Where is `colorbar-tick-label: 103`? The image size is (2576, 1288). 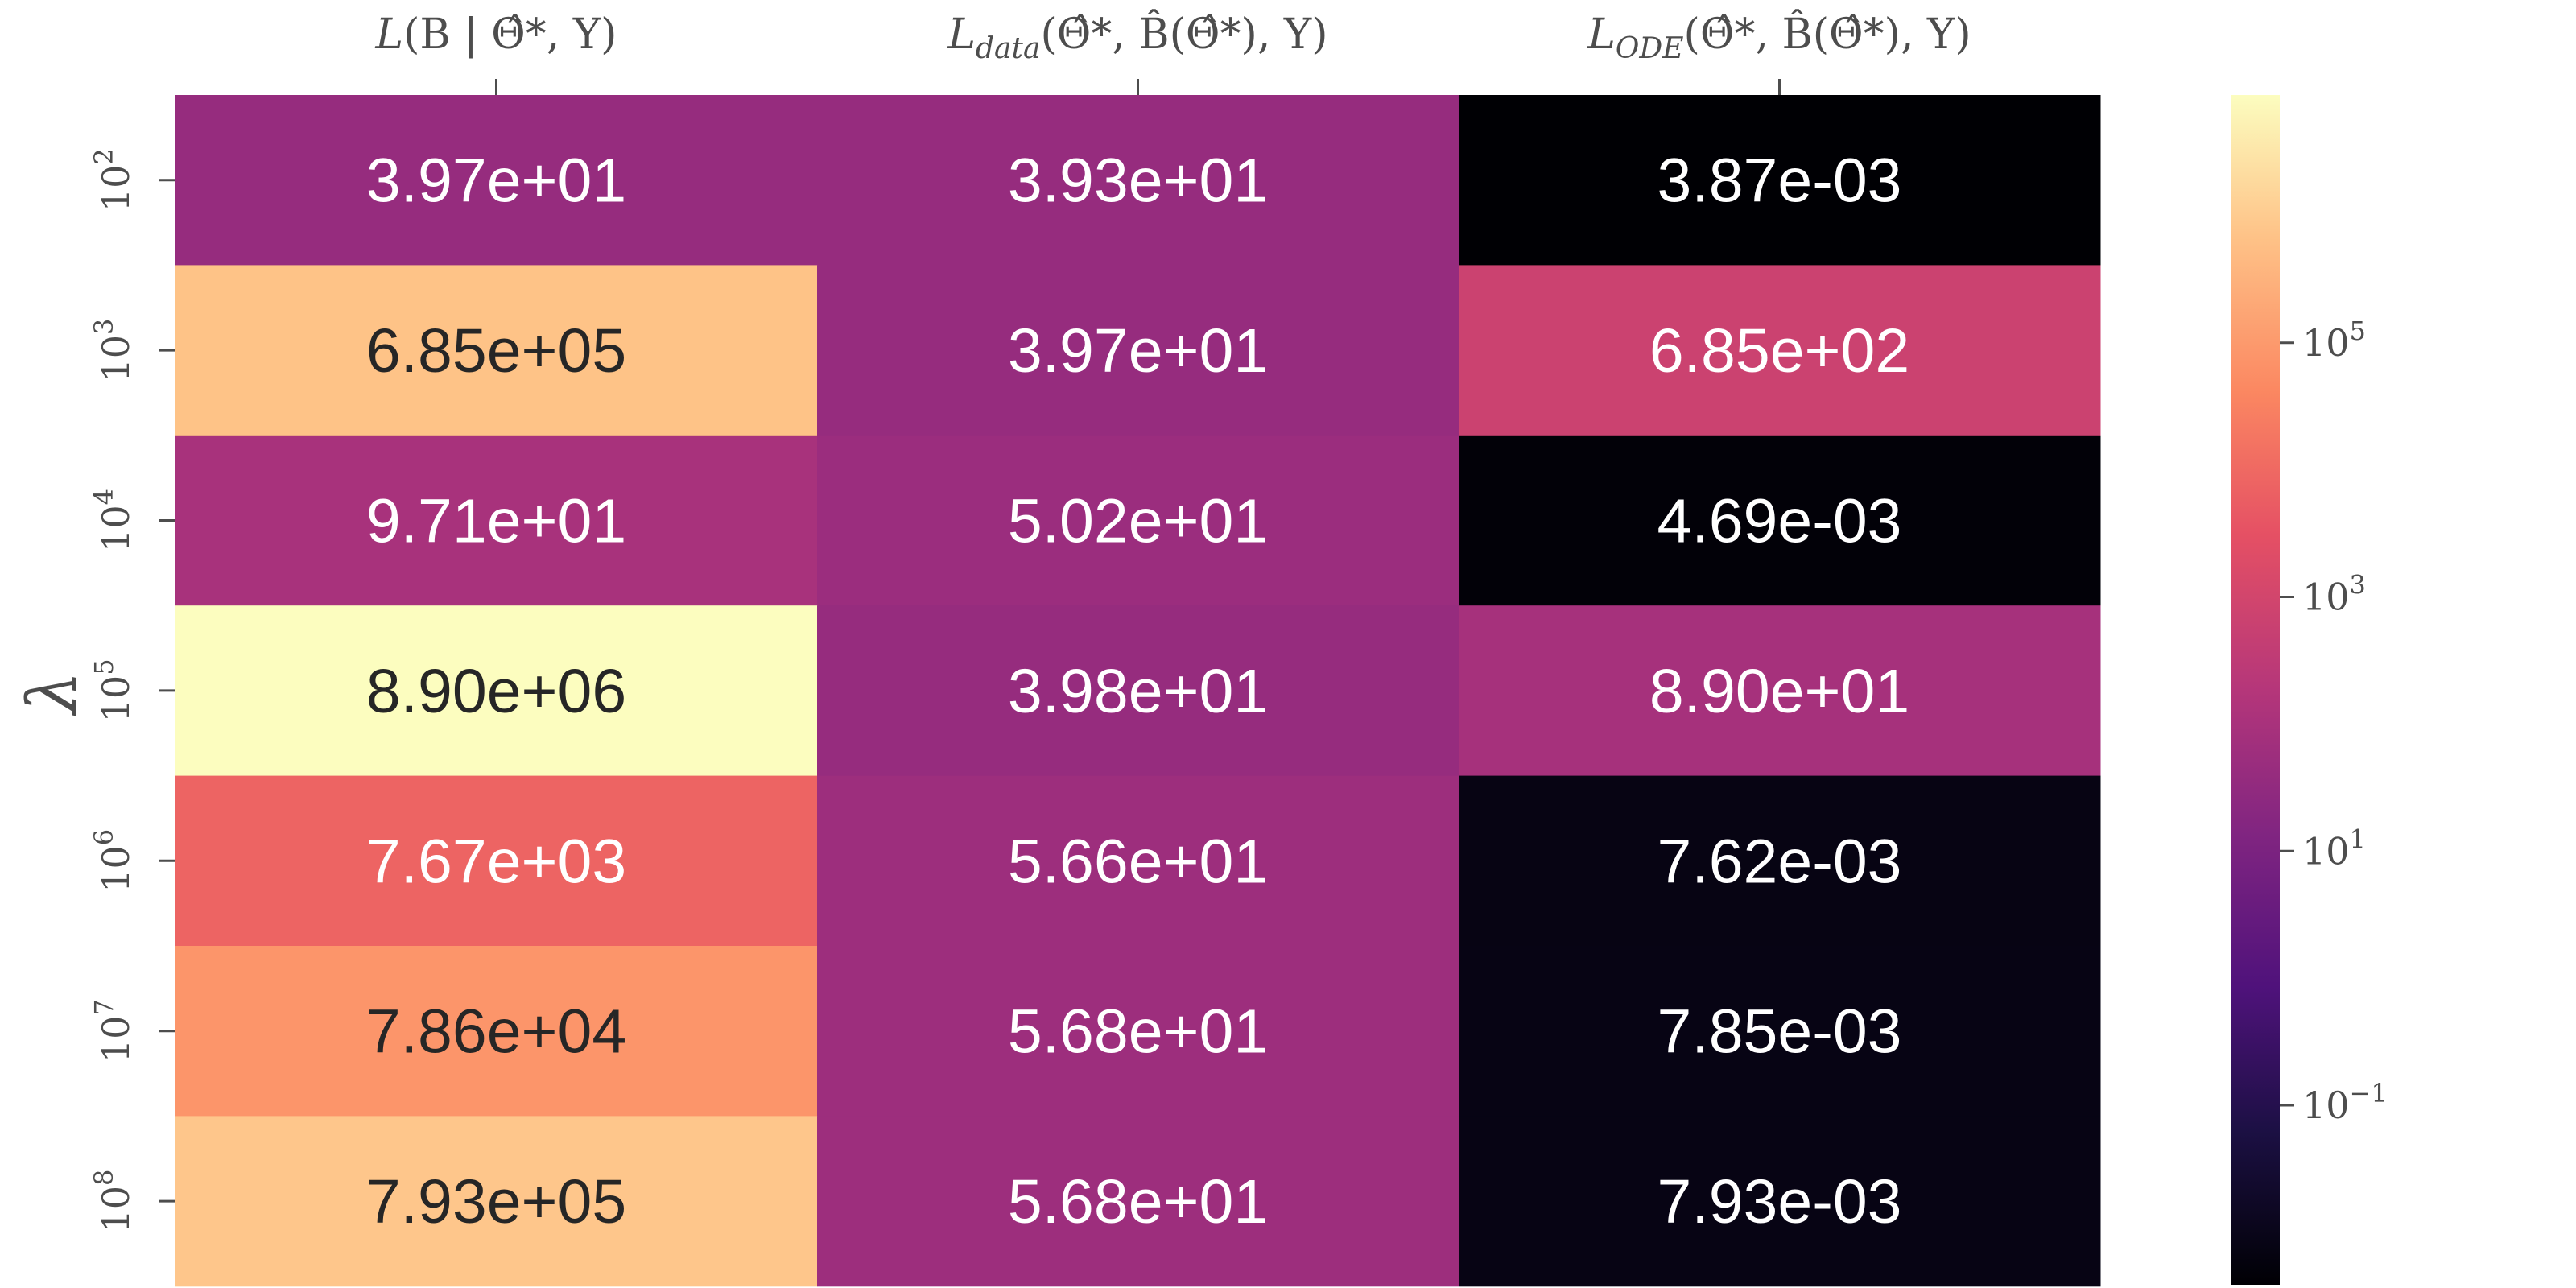 colorbar-tick-label: 103 is located at coordinates (2334, 594).